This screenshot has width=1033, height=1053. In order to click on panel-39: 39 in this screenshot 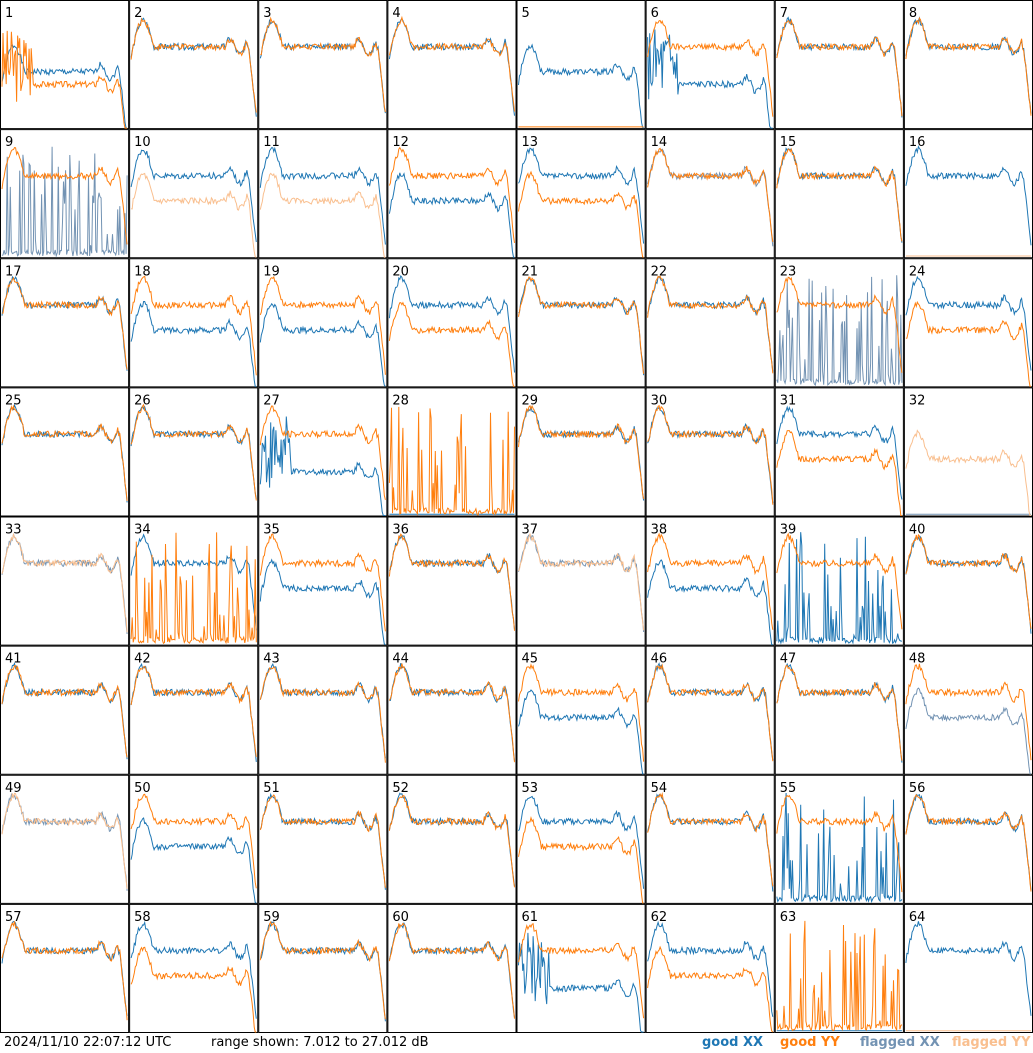, I will do `click(839, 581)`.